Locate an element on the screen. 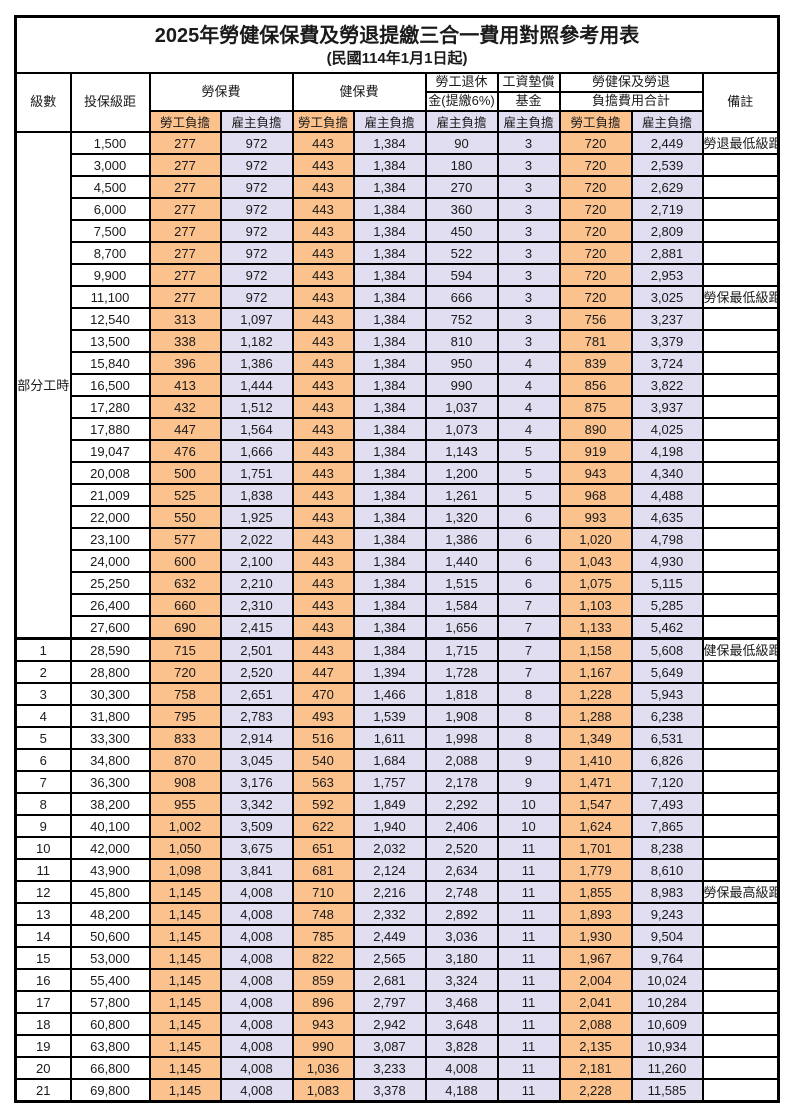 The image size is (791, 1120). note-cell: 勞保最高級距 is located at coordinates (740, 892).